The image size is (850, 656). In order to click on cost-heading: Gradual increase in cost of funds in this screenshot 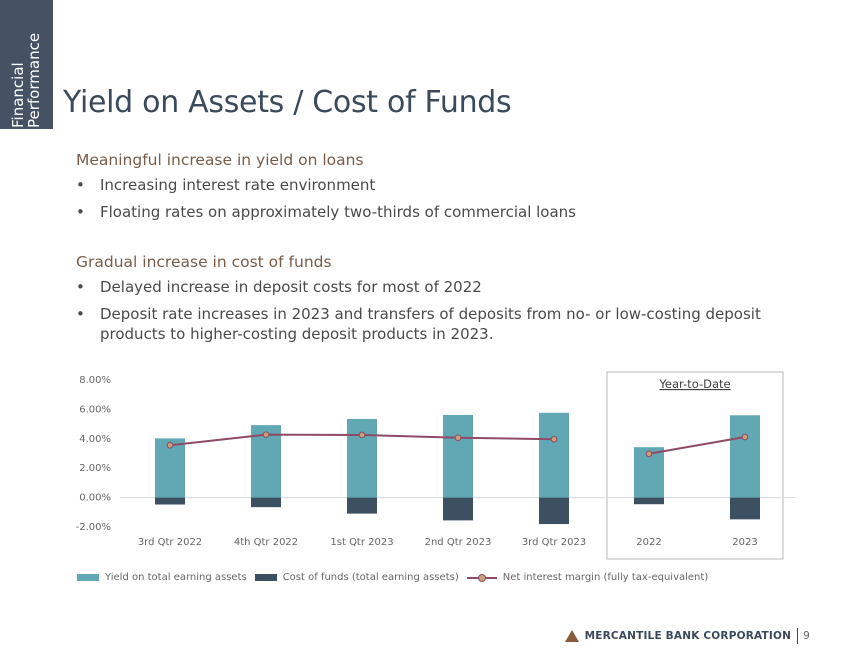, I will do `click(204, 262)`.